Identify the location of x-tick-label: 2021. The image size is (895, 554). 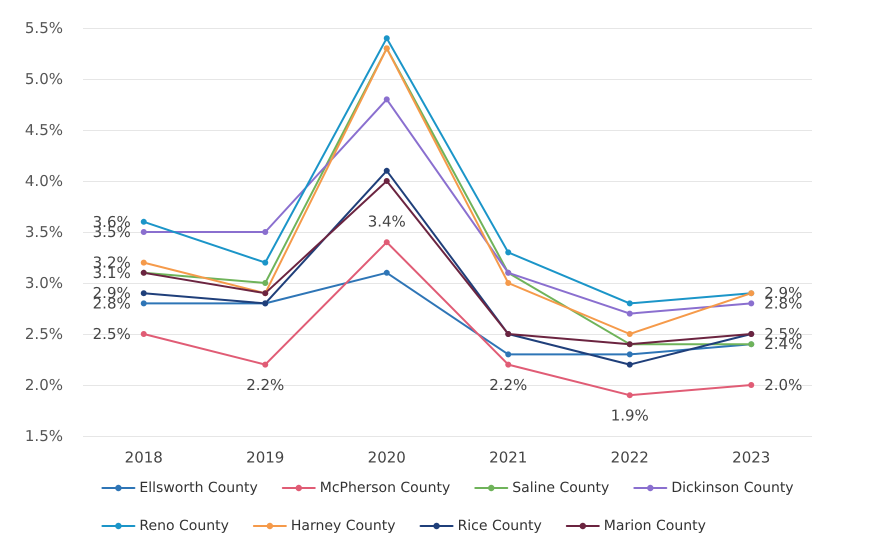
(508, 457).